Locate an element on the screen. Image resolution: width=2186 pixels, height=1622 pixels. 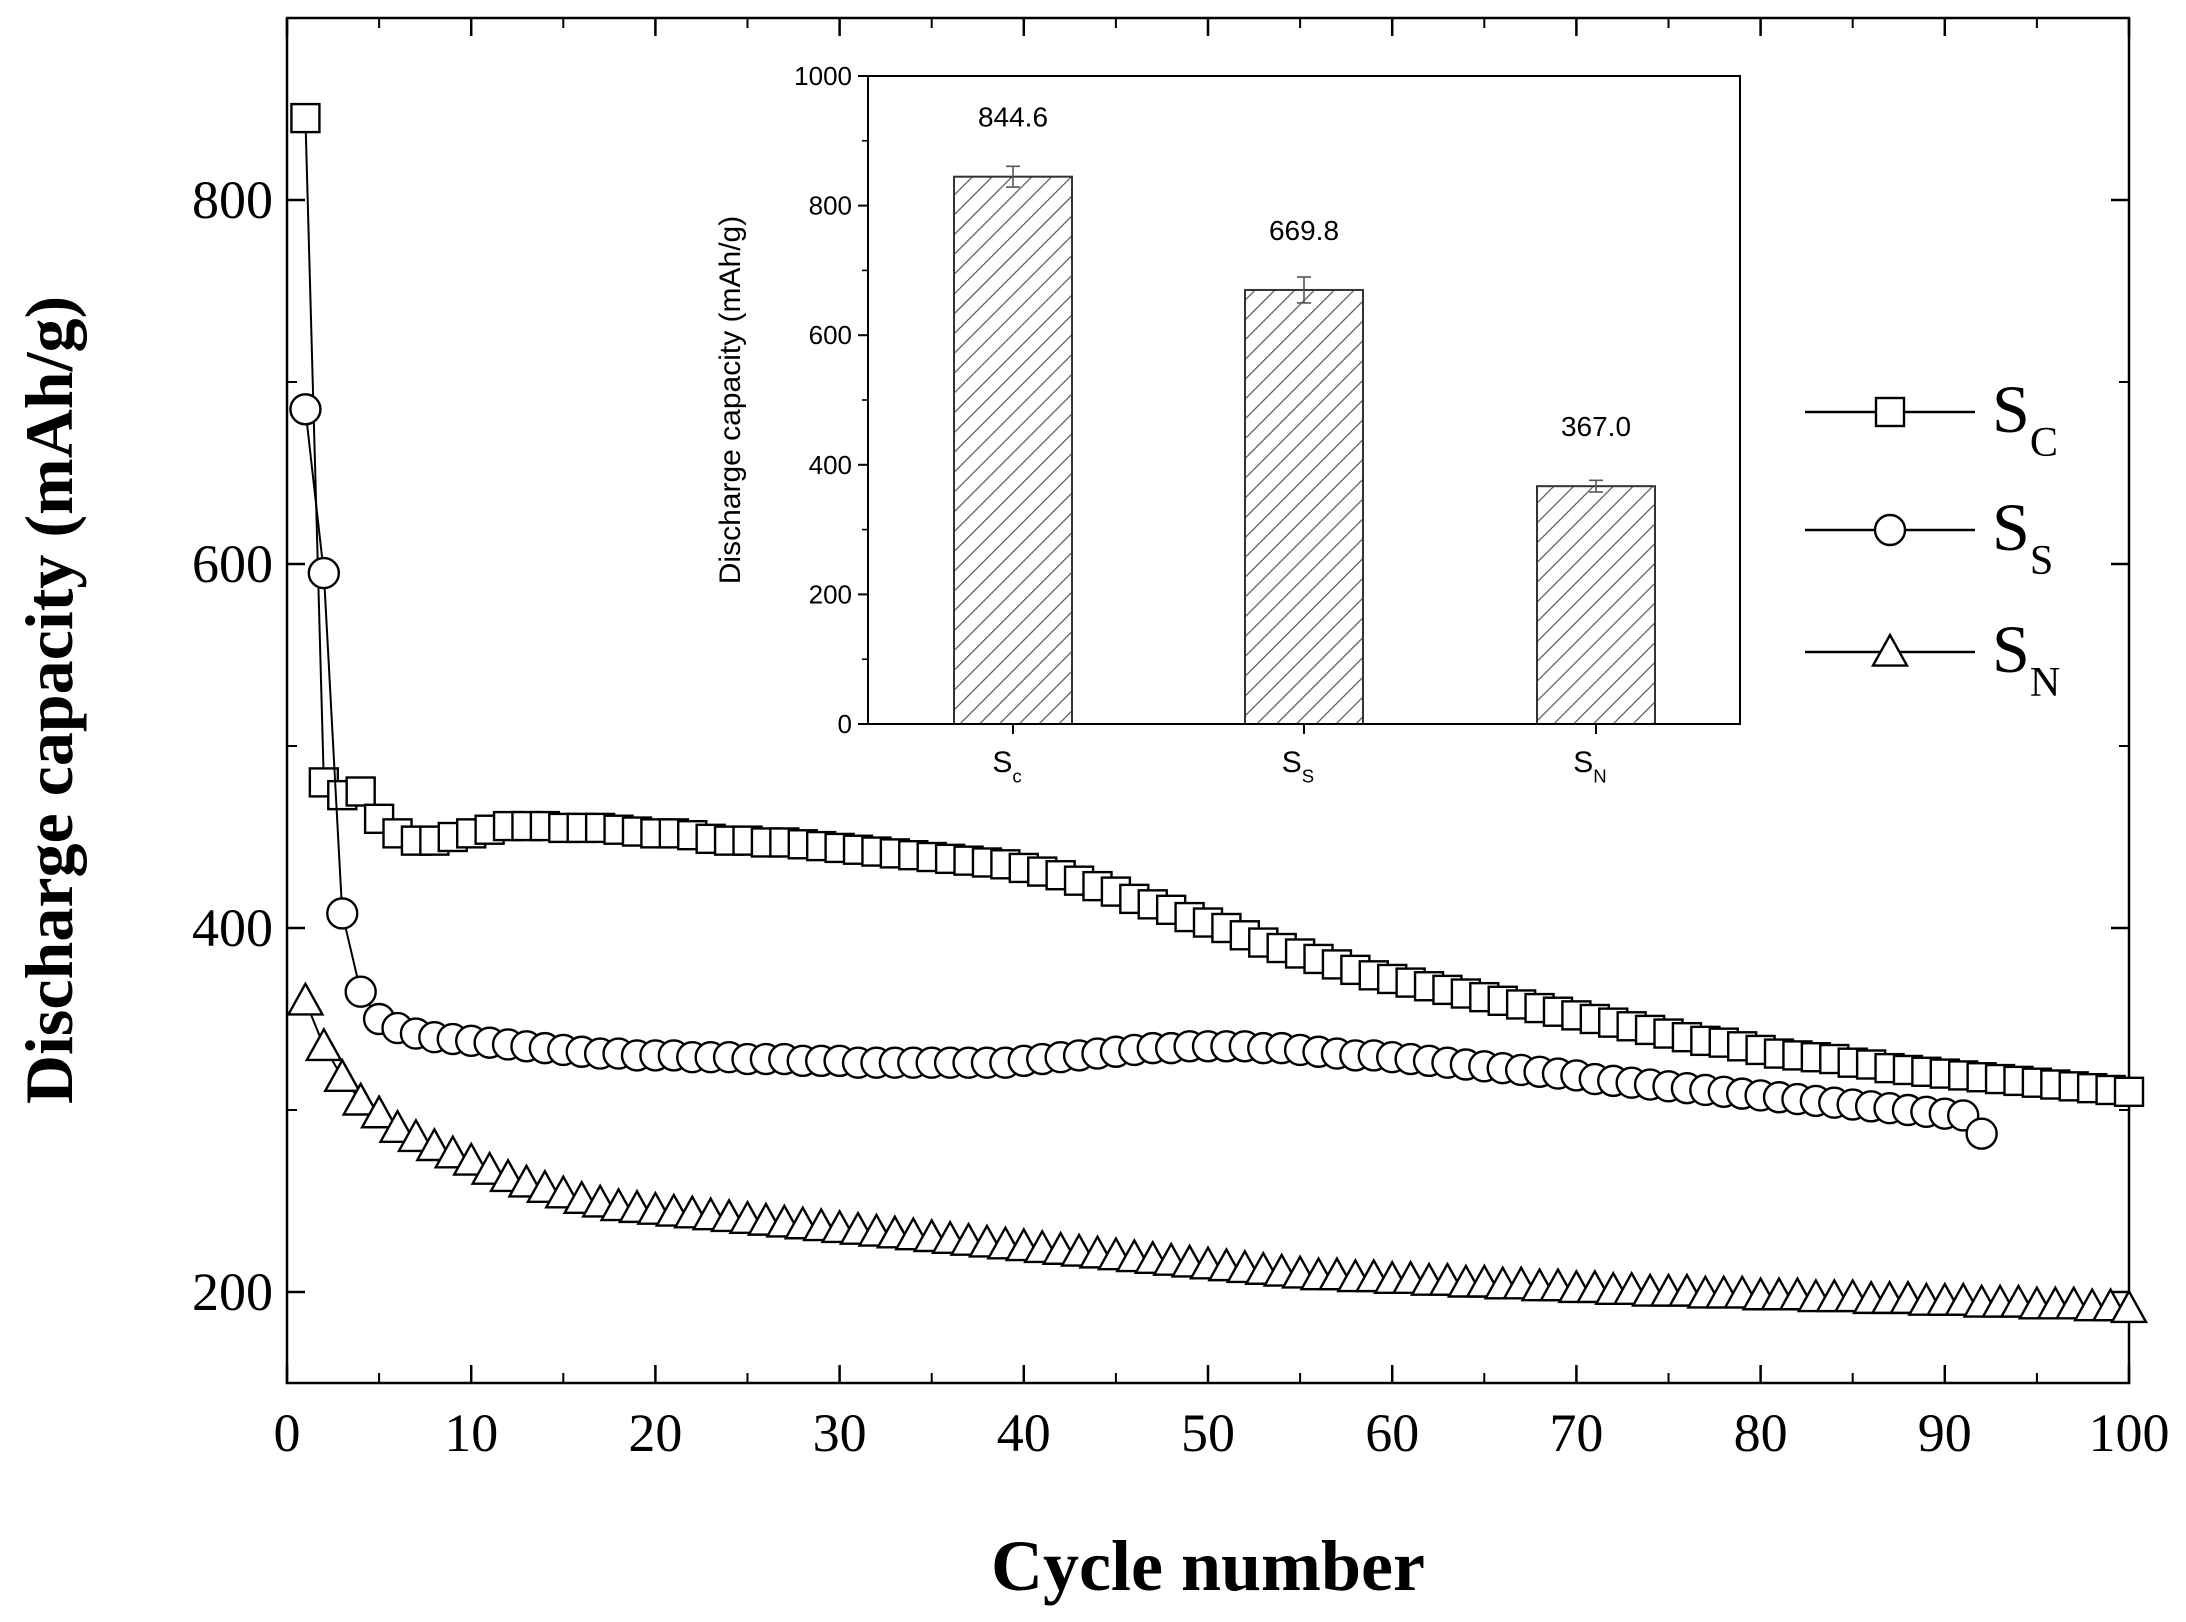
inset-y-tick-label: 600 is located at coordinates (830, 335).